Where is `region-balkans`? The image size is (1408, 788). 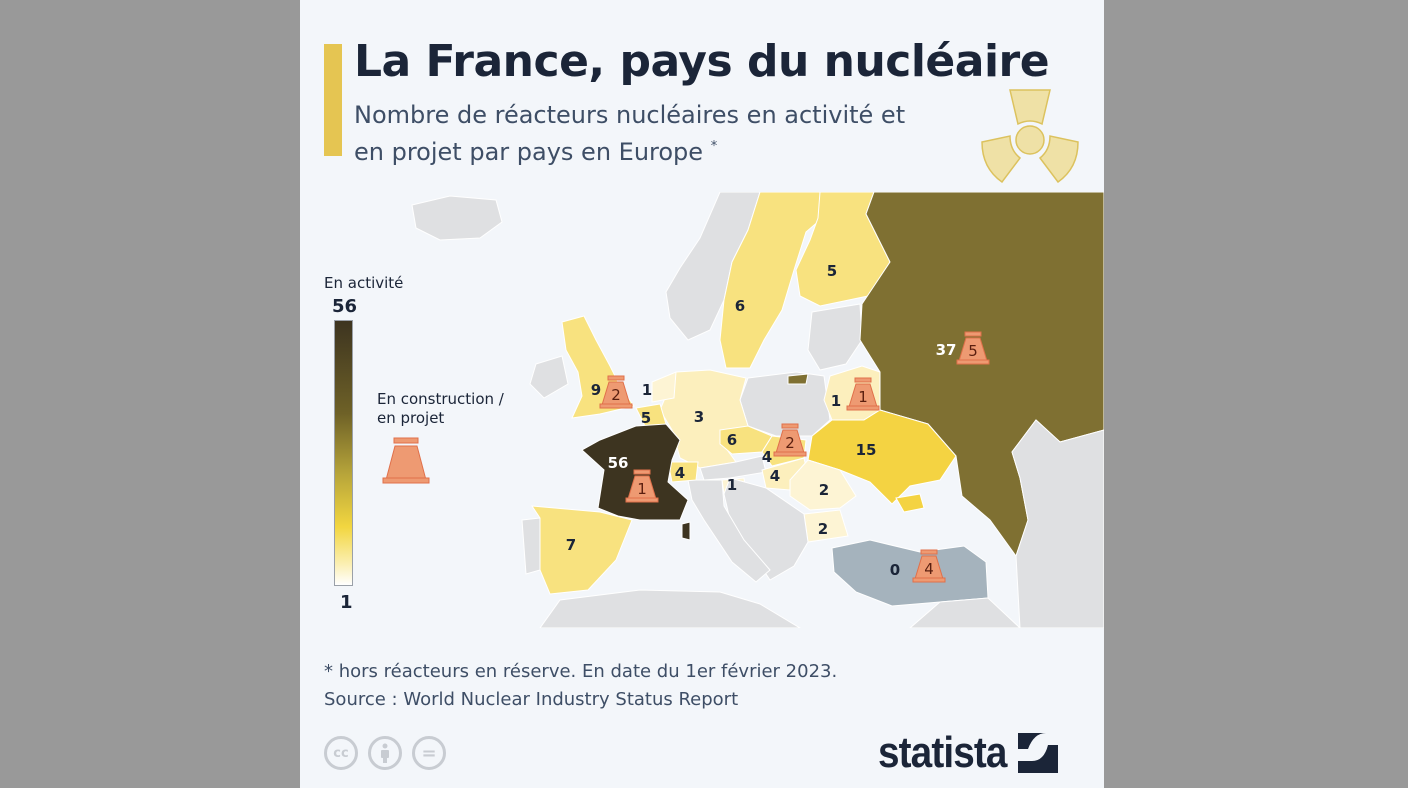 region-balkans is located at coordinates (766, 529).